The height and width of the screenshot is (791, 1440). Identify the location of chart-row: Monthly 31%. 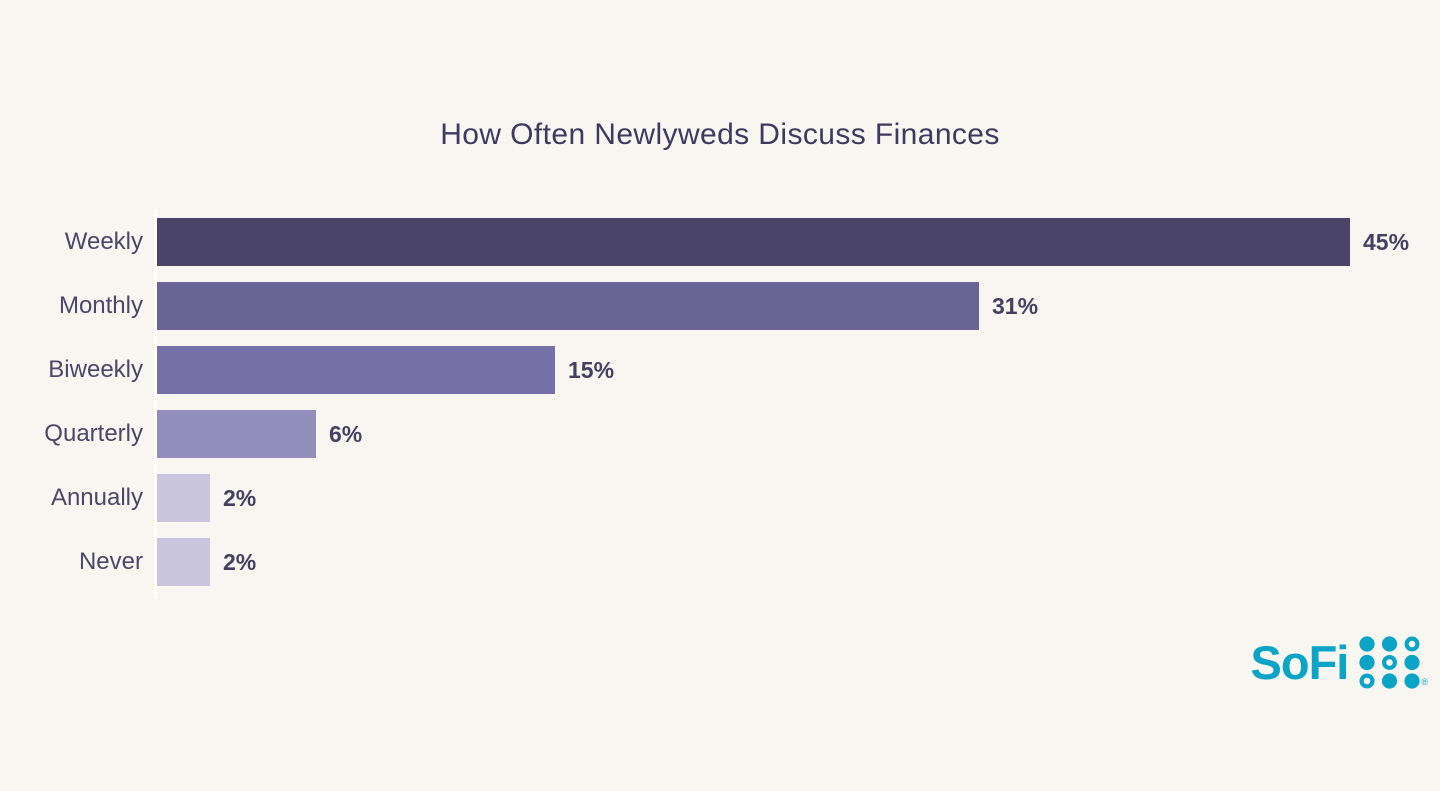
(720, 306).